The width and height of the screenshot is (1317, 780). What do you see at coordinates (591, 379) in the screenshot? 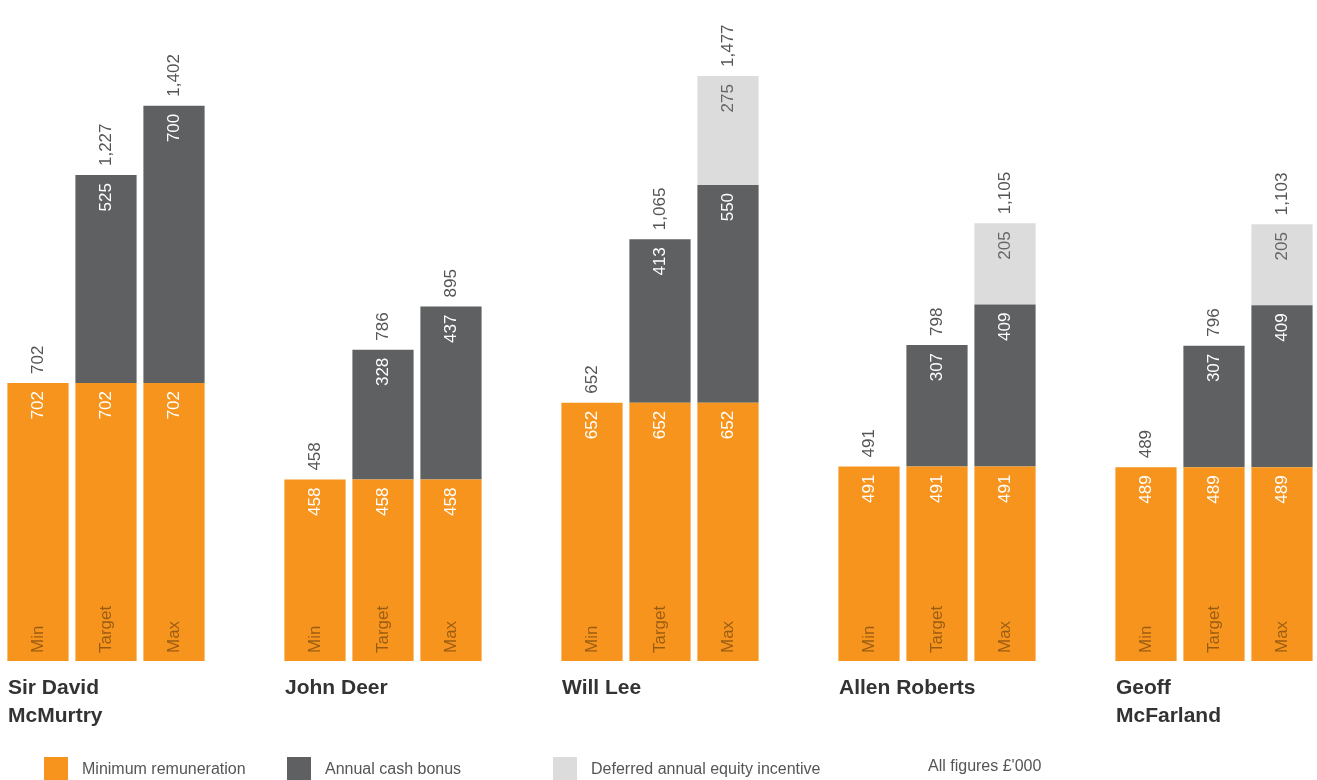
I see `total-label: 652` at bounding box center [591, 379].